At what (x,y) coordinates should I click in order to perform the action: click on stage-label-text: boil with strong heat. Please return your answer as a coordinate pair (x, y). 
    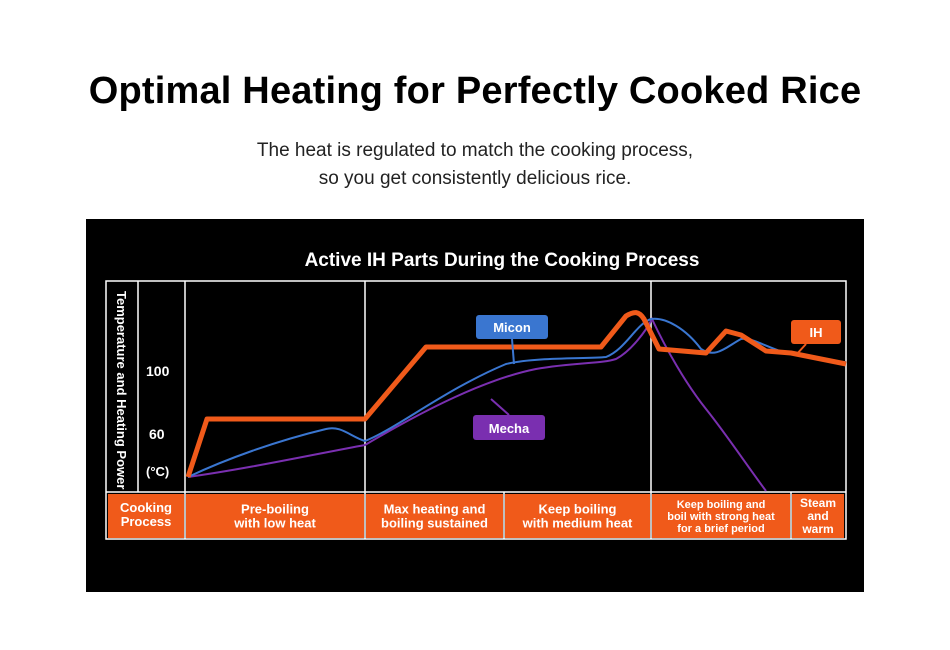
    Looking at the image, I should click on (721, 517).